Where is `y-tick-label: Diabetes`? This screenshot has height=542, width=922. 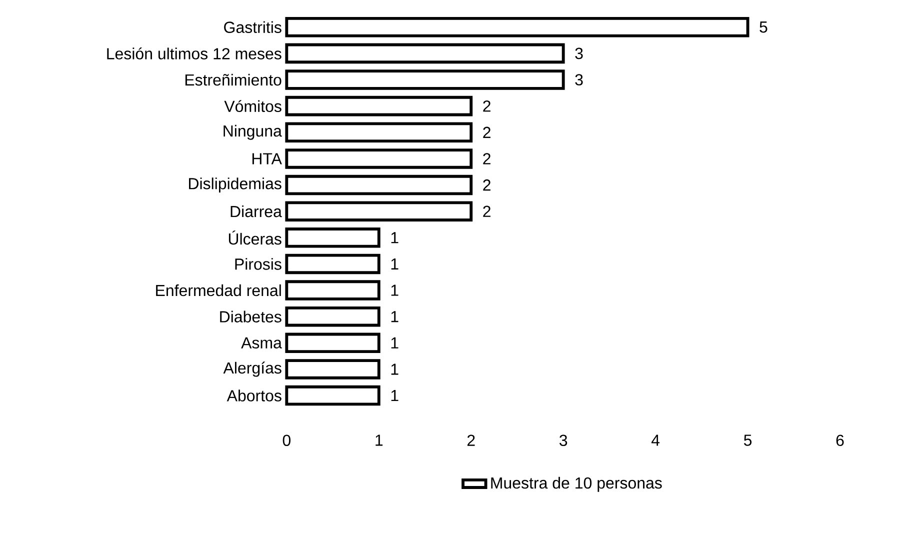 y-tick-label: Diabetes is located at coordinates (251, 316).